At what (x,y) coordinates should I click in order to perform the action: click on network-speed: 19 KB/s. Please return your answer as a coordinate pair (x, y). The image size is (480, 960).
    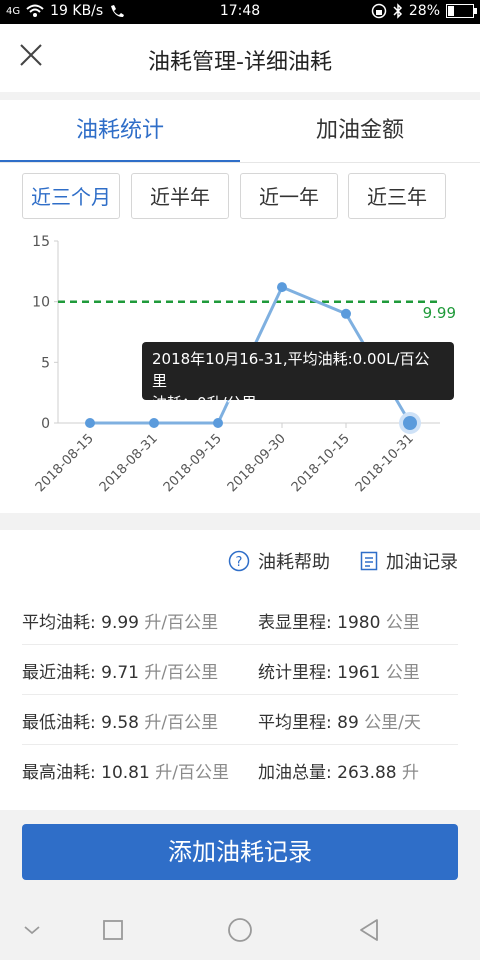
    Looking at the image, I should click on (77, 11).